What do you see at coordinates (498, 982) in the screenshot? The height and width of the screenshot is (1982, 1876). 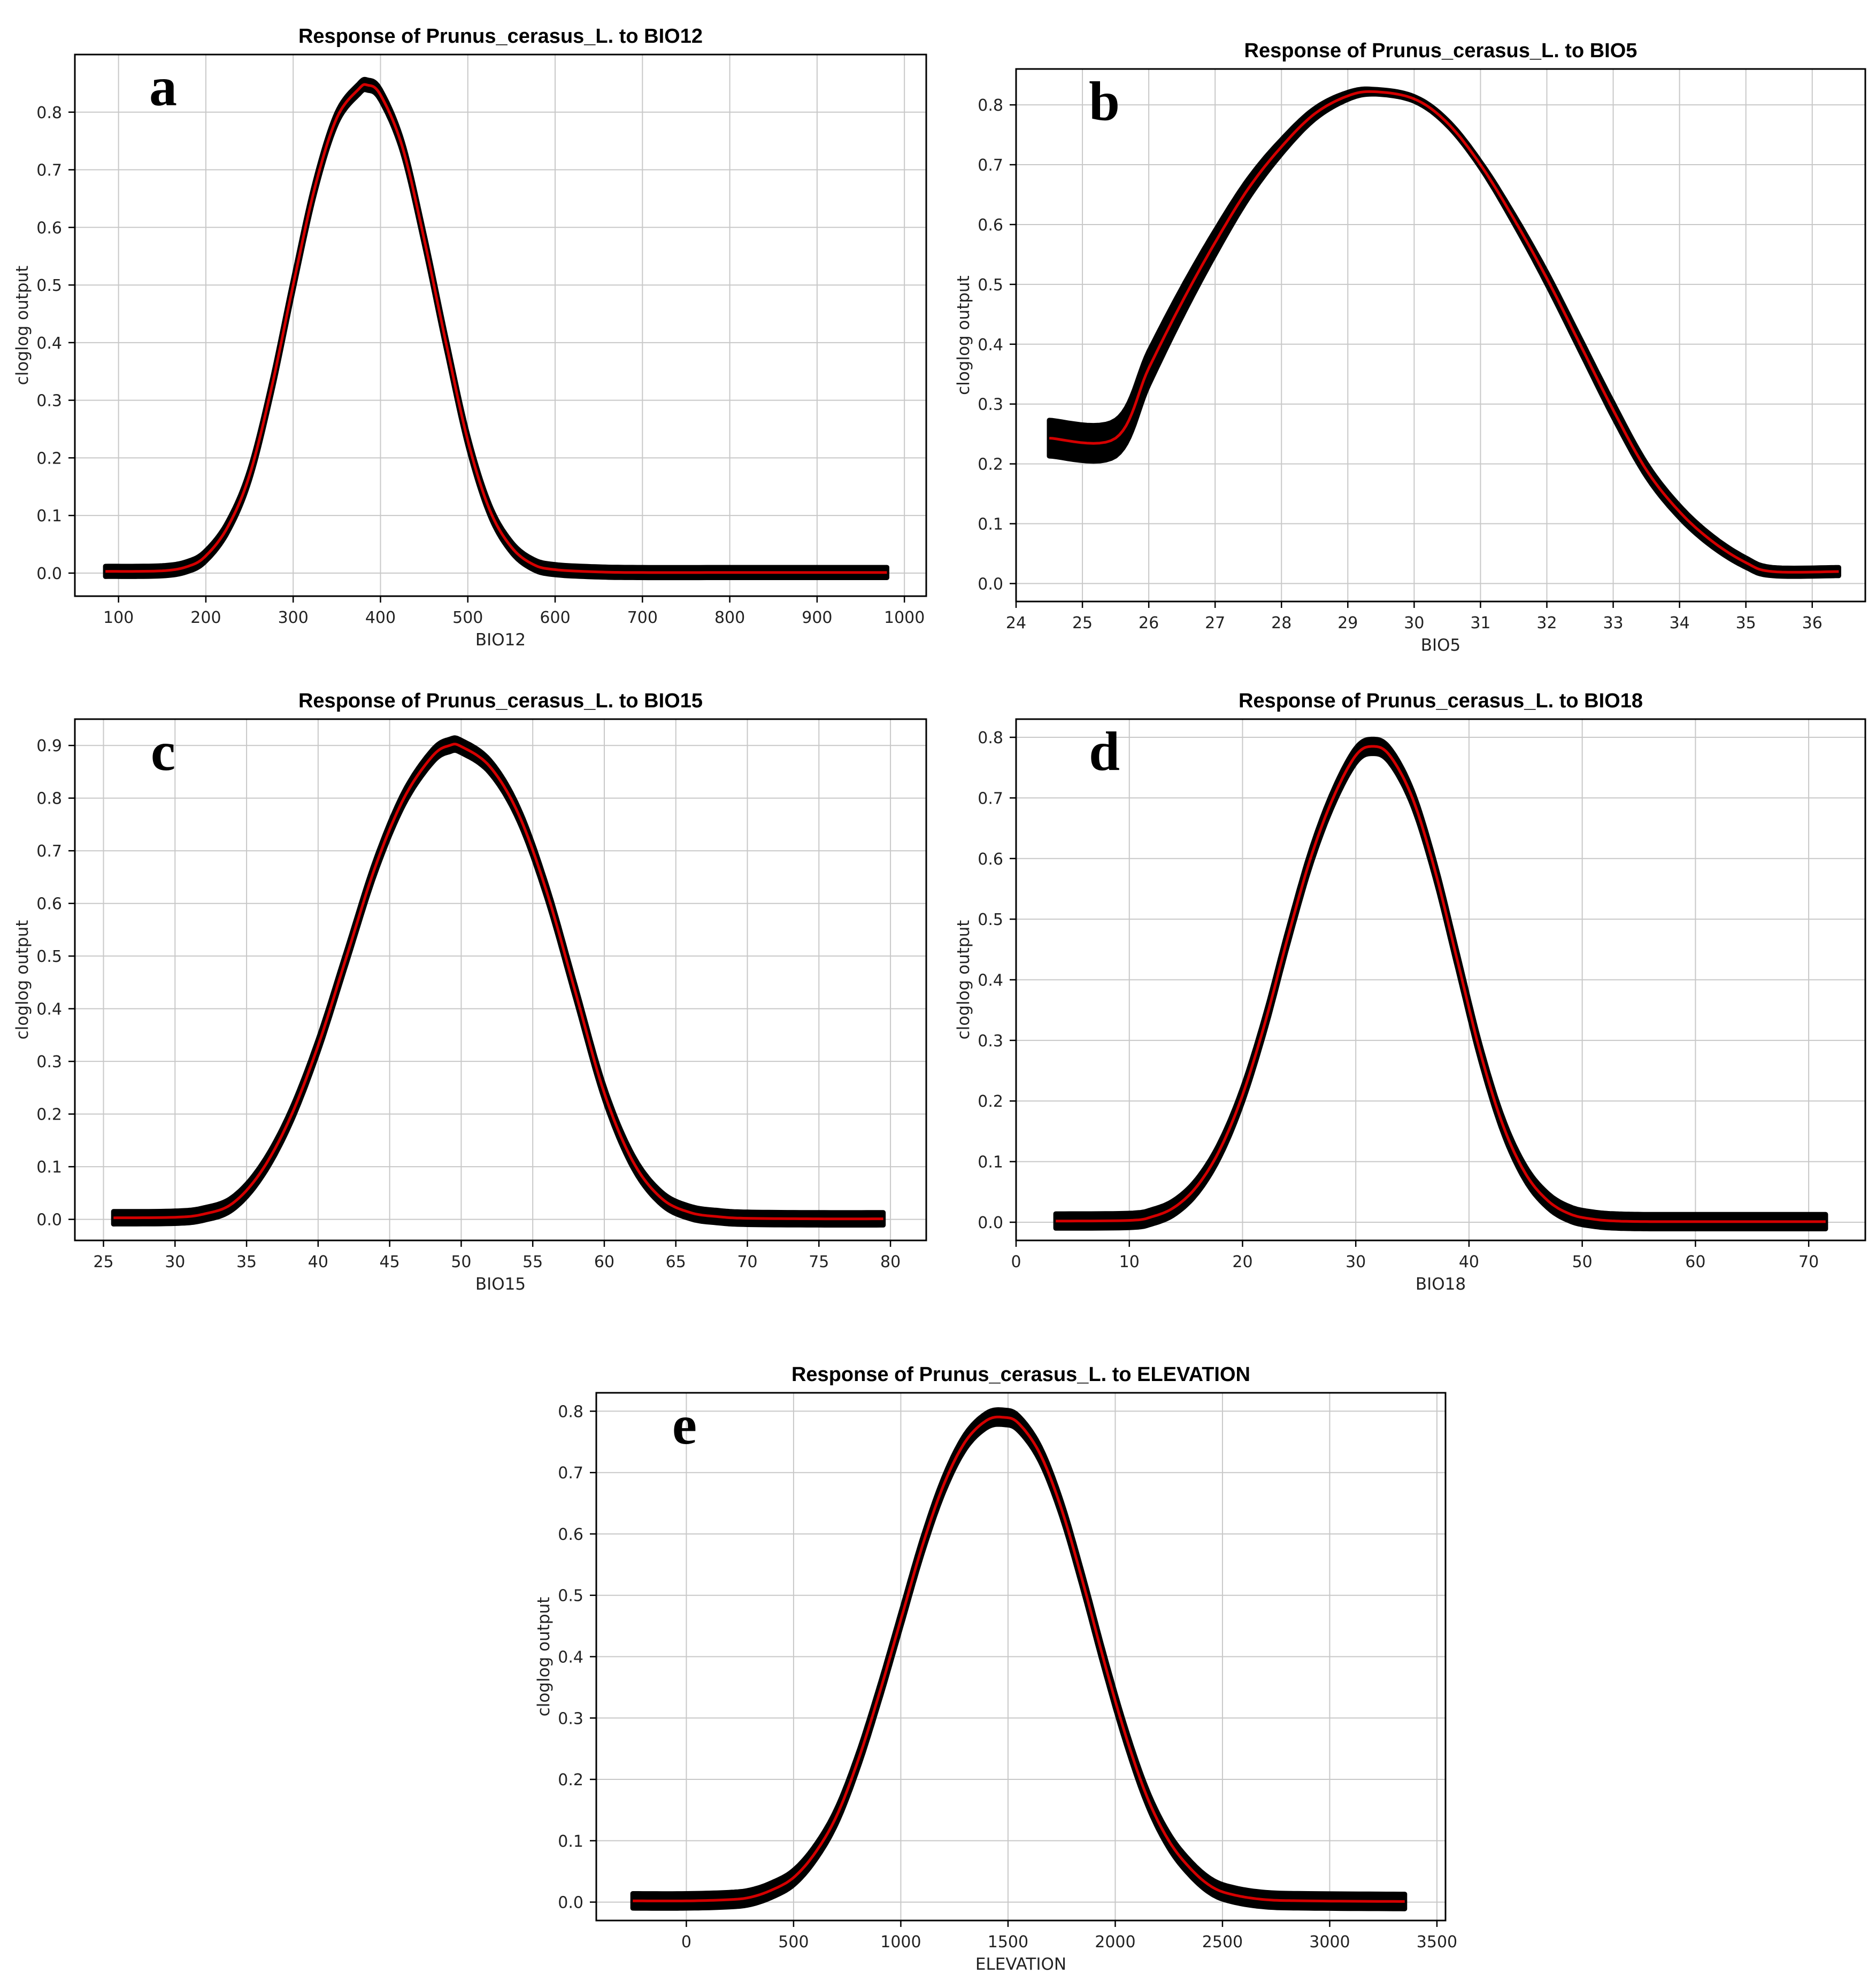 I see `chart-c-confidence-band` at bounding box center [498, 982].